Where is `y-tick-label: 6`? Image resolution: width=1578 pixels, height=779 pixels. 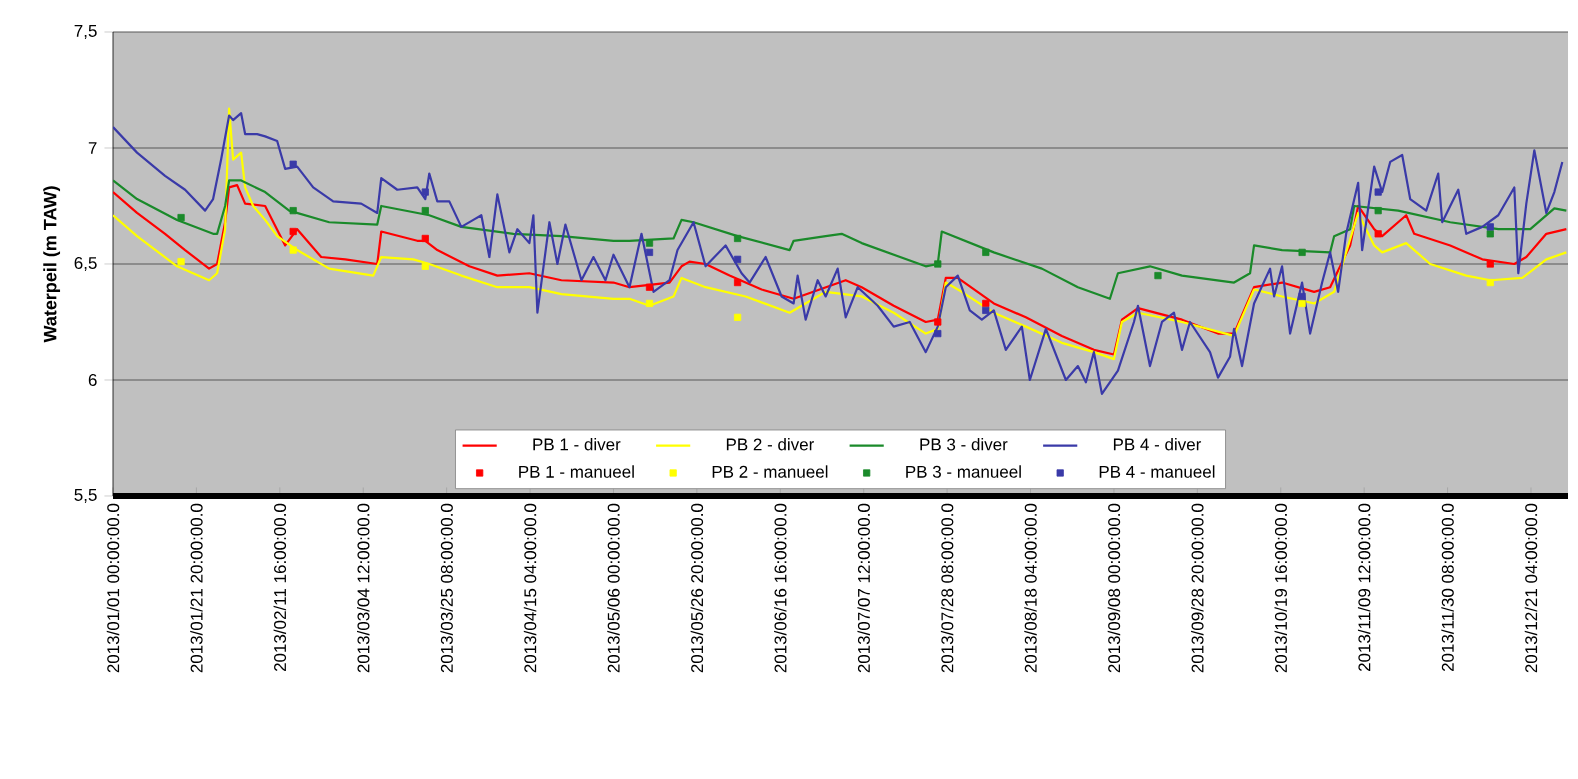 y-tick-label: 6 is located at coordinates (92, 379).